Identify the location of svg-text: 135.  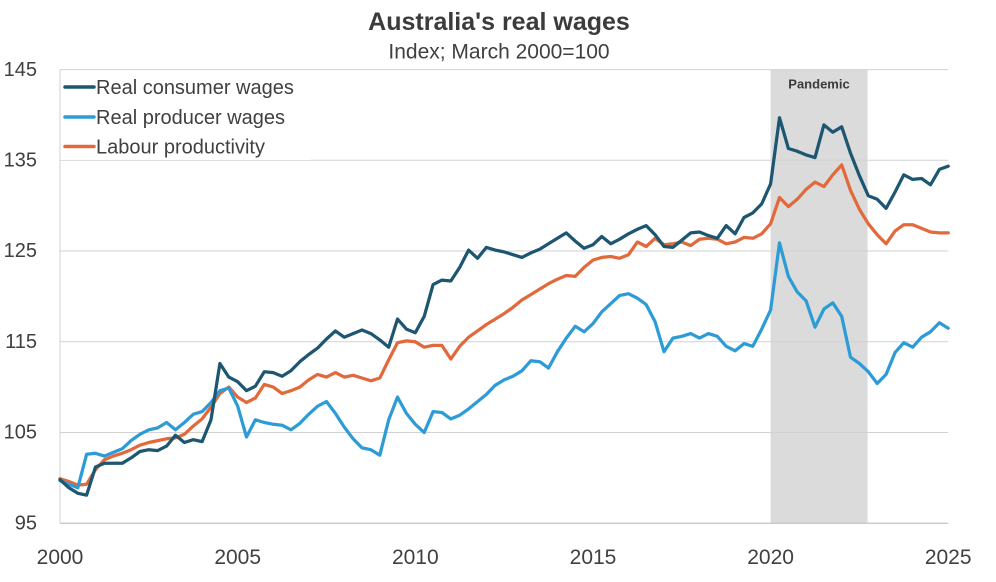
(20, 161).